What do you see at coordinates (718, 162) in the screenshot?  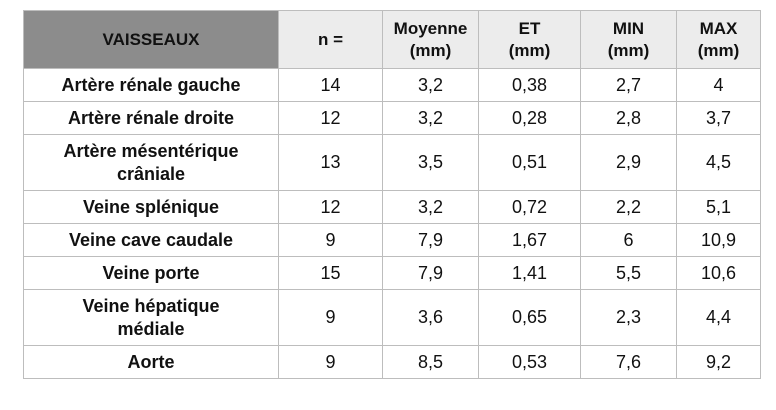 I see `max-cell: 4,5` at bounding box center [718, 162].